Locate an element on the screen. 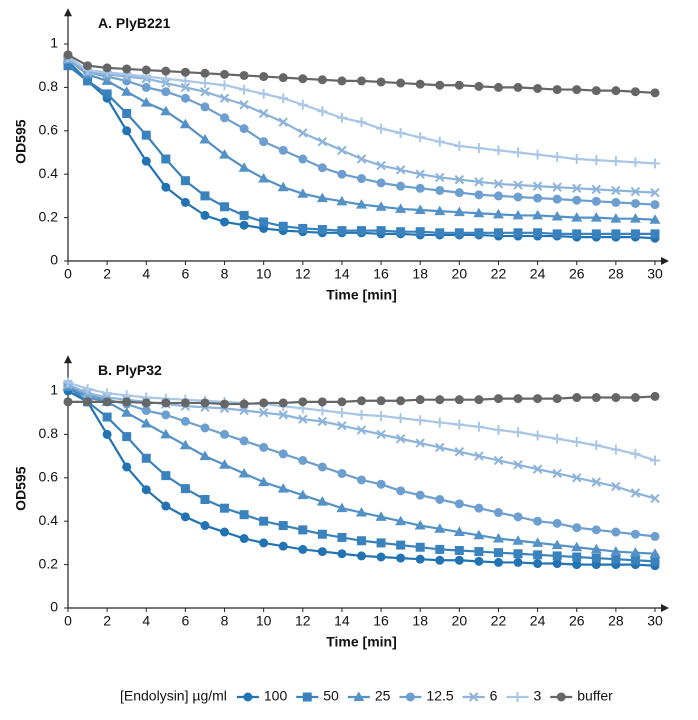 The height and width of the screenshot is (720, 698). x-tick-label: 20 is located at coordinates (460, 621).